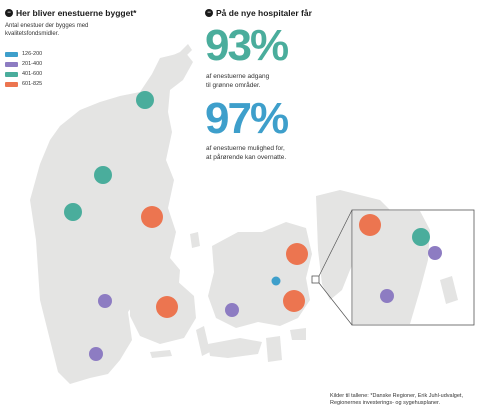 This screenshot has width=480, height=416. What do you see at coordinates (32, 54) in the screenshot?
I see `legend-label: 126-200` at bounding box center [32, 54].